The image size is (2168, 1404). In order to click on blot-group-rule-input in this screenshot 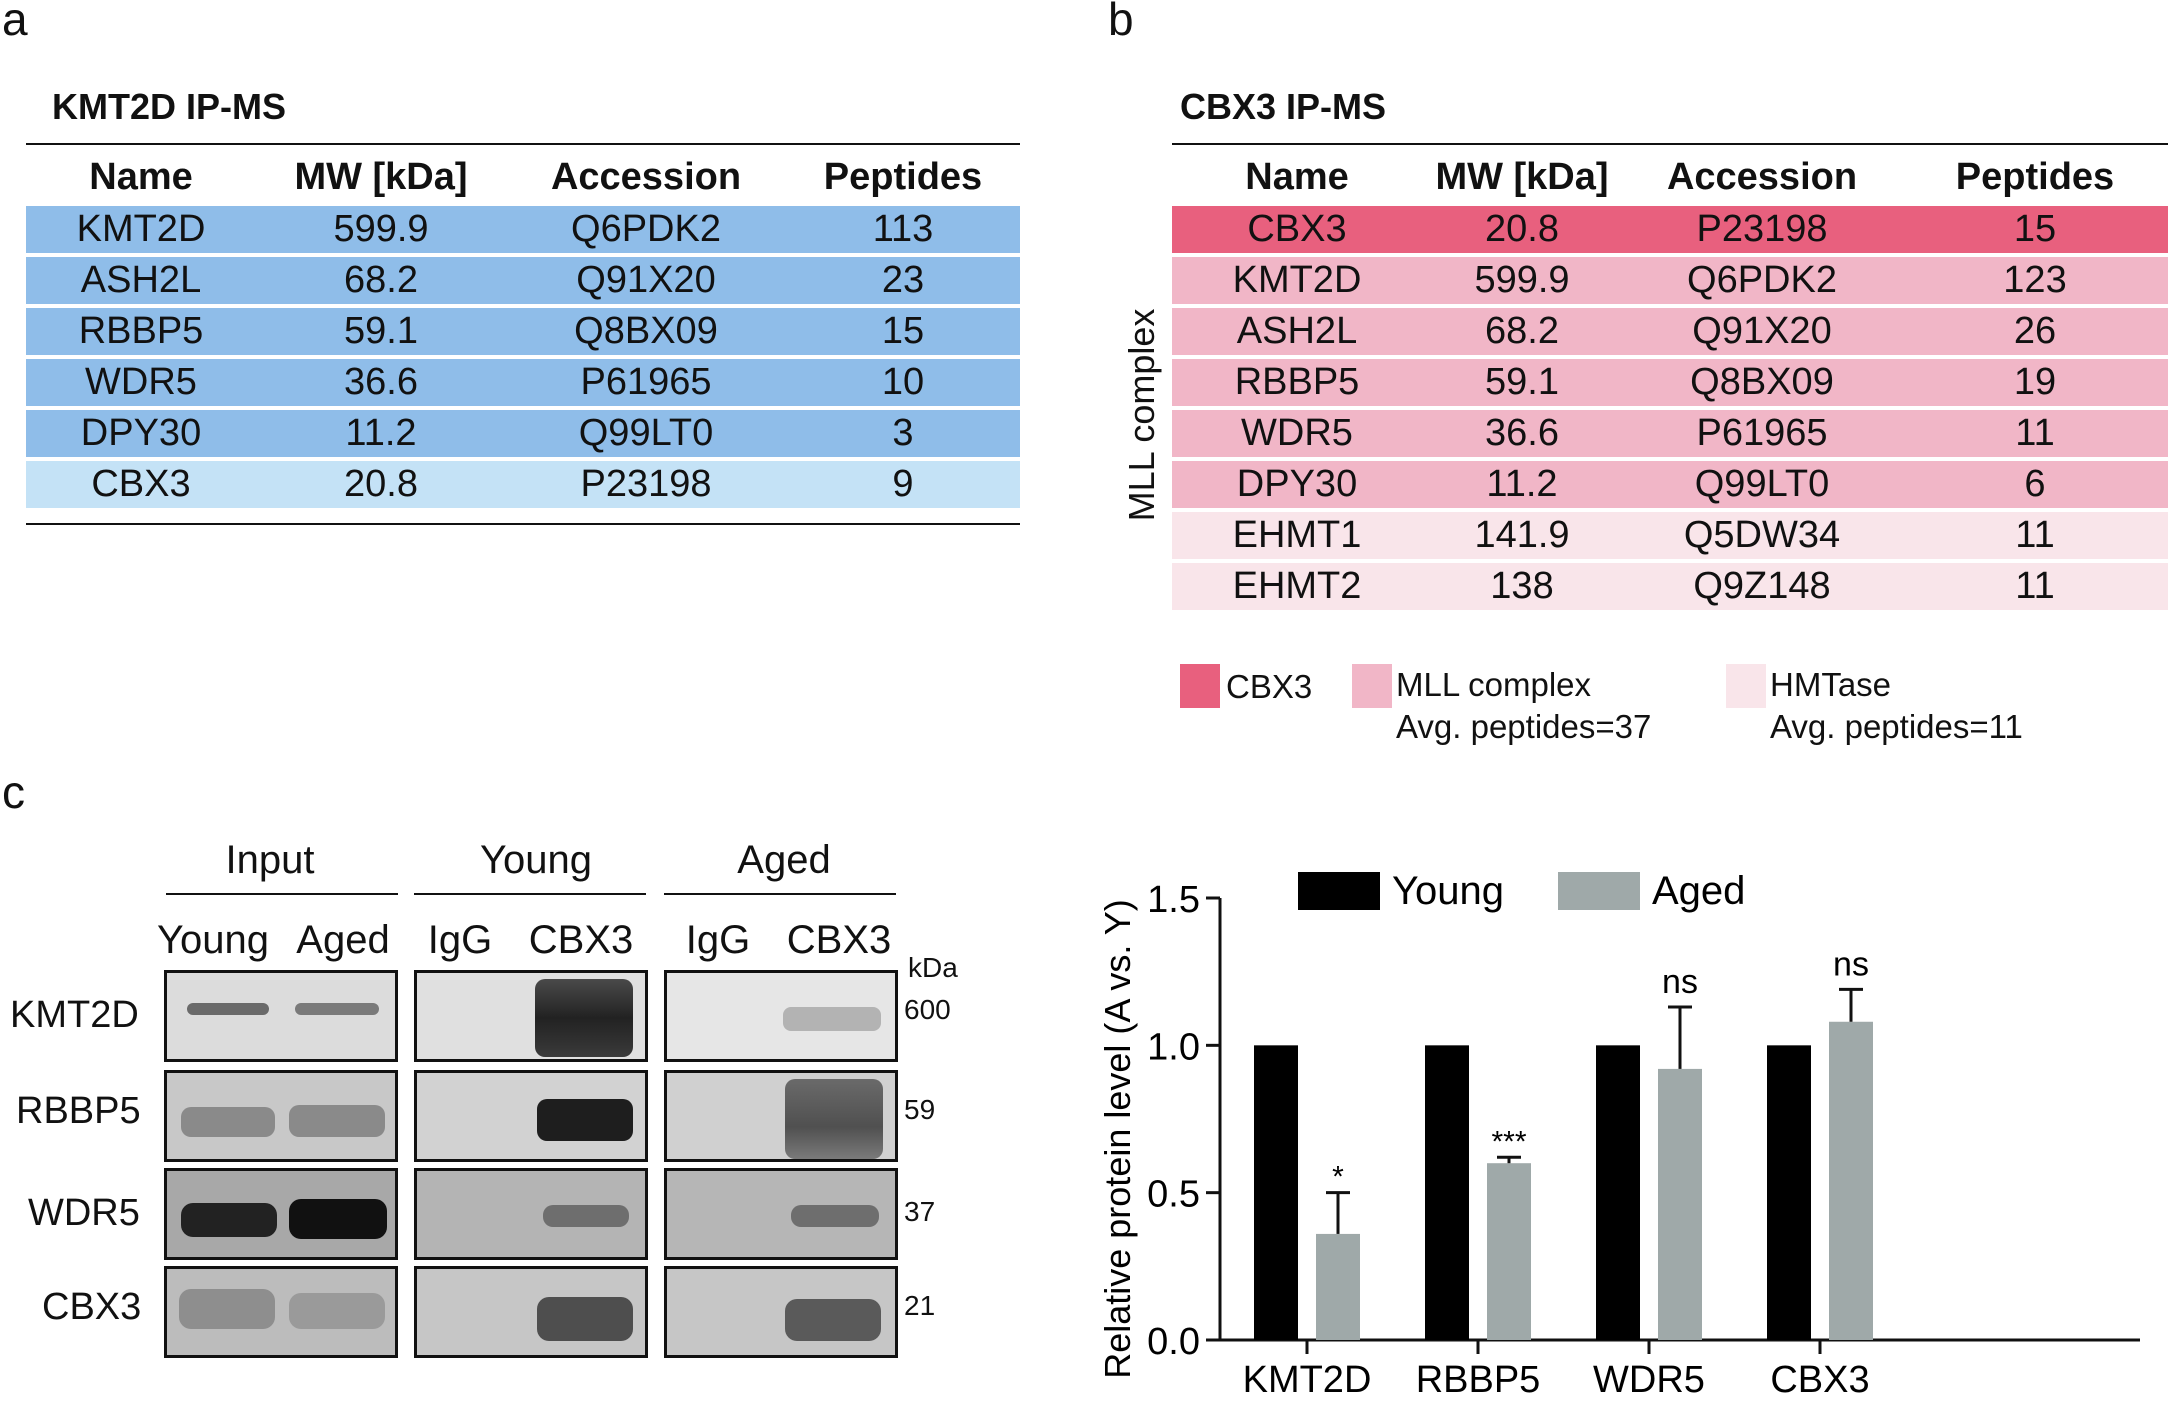, I will do `click(282, 894)`.